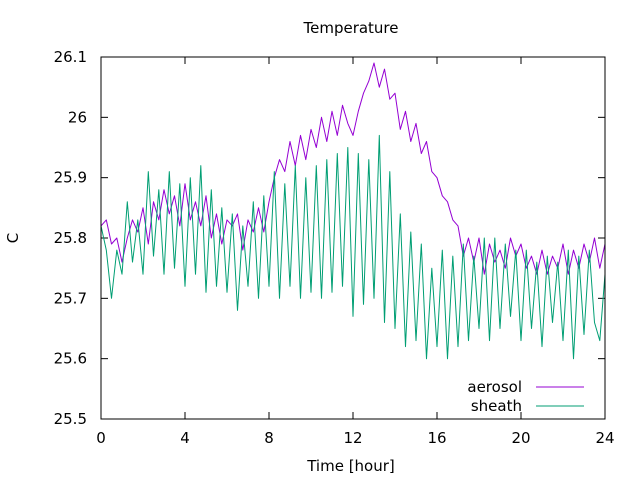 The width and height of the screenshot is (640, 480). I want to click on x-tick-label: 0, so click(101, 438).